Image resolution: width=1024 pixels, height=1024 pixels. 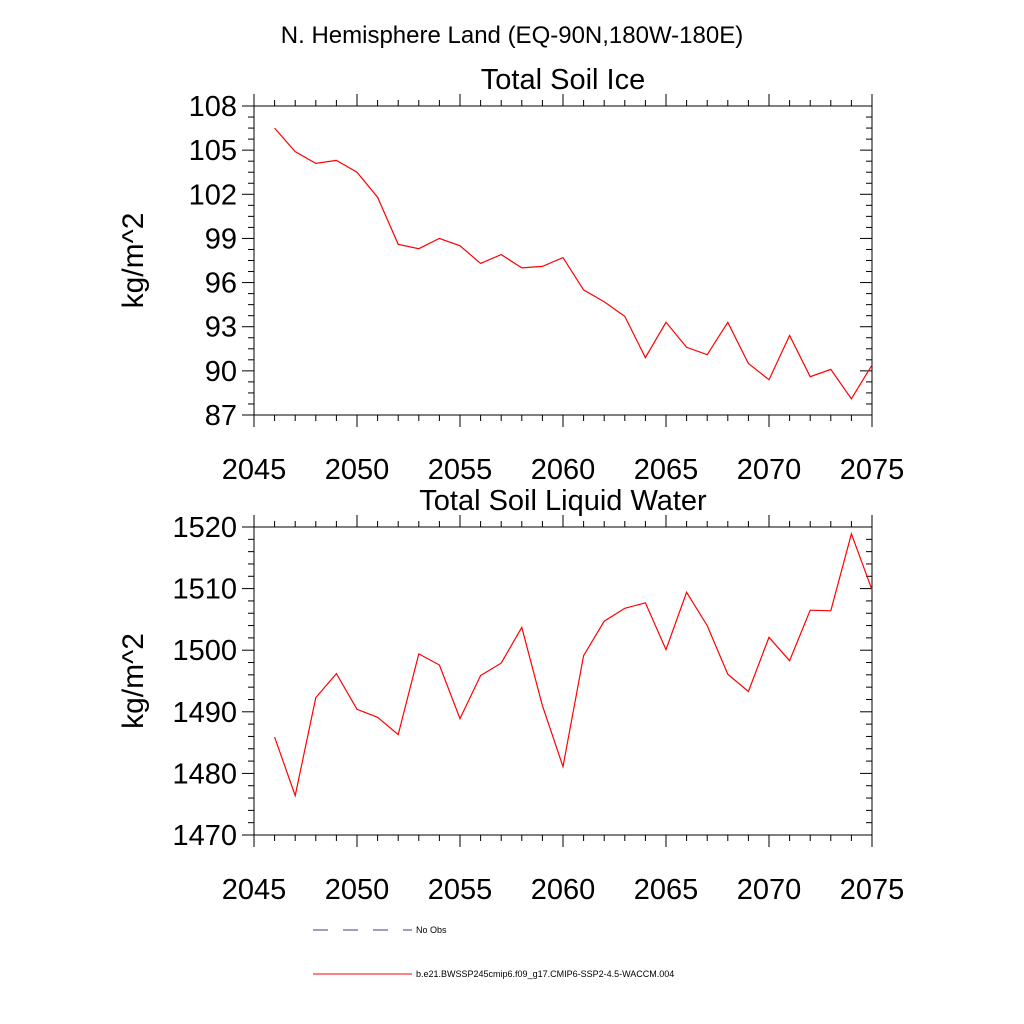 I want to click on chart-title: Total Soil Liquid Water, so click(x=563, y=501).